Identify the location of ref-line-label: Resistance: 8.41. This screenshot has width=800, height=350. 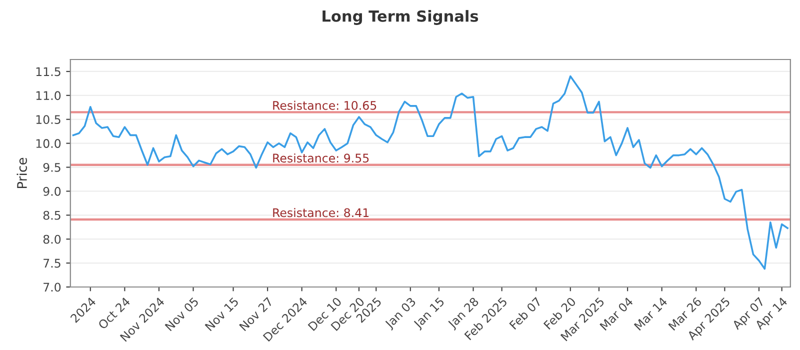
(321, 213).